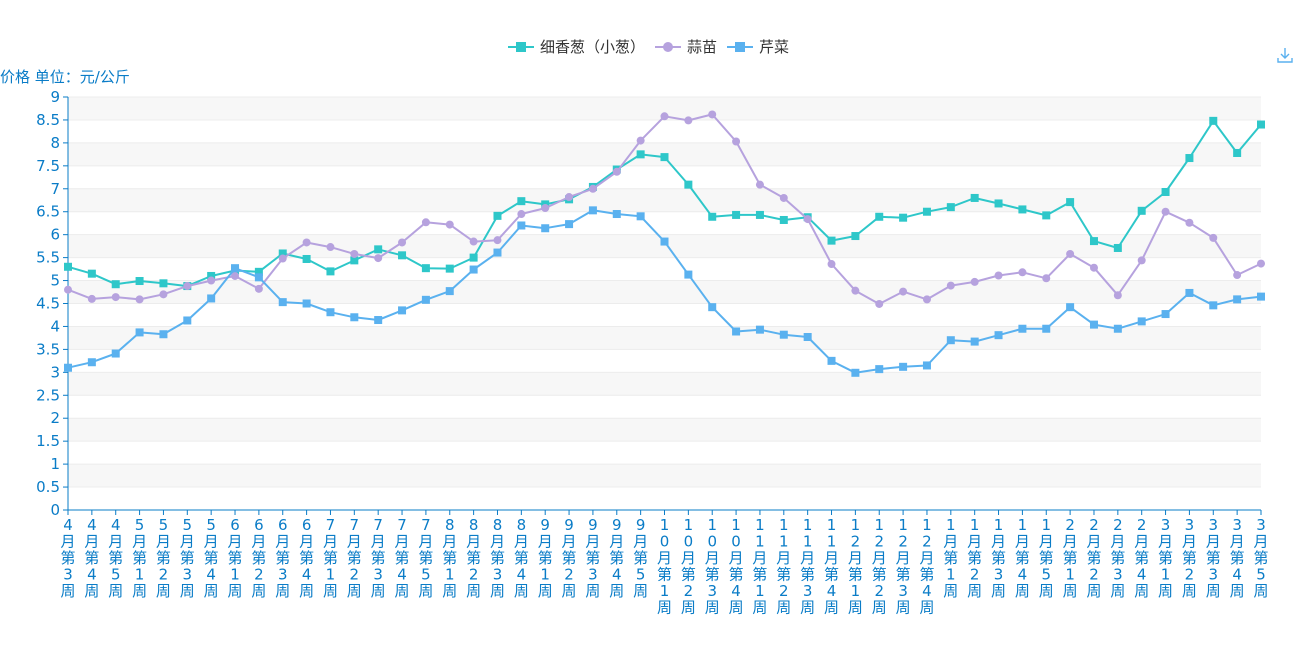  I want to click on y-tick-label: 8.5, so click(48, 120).